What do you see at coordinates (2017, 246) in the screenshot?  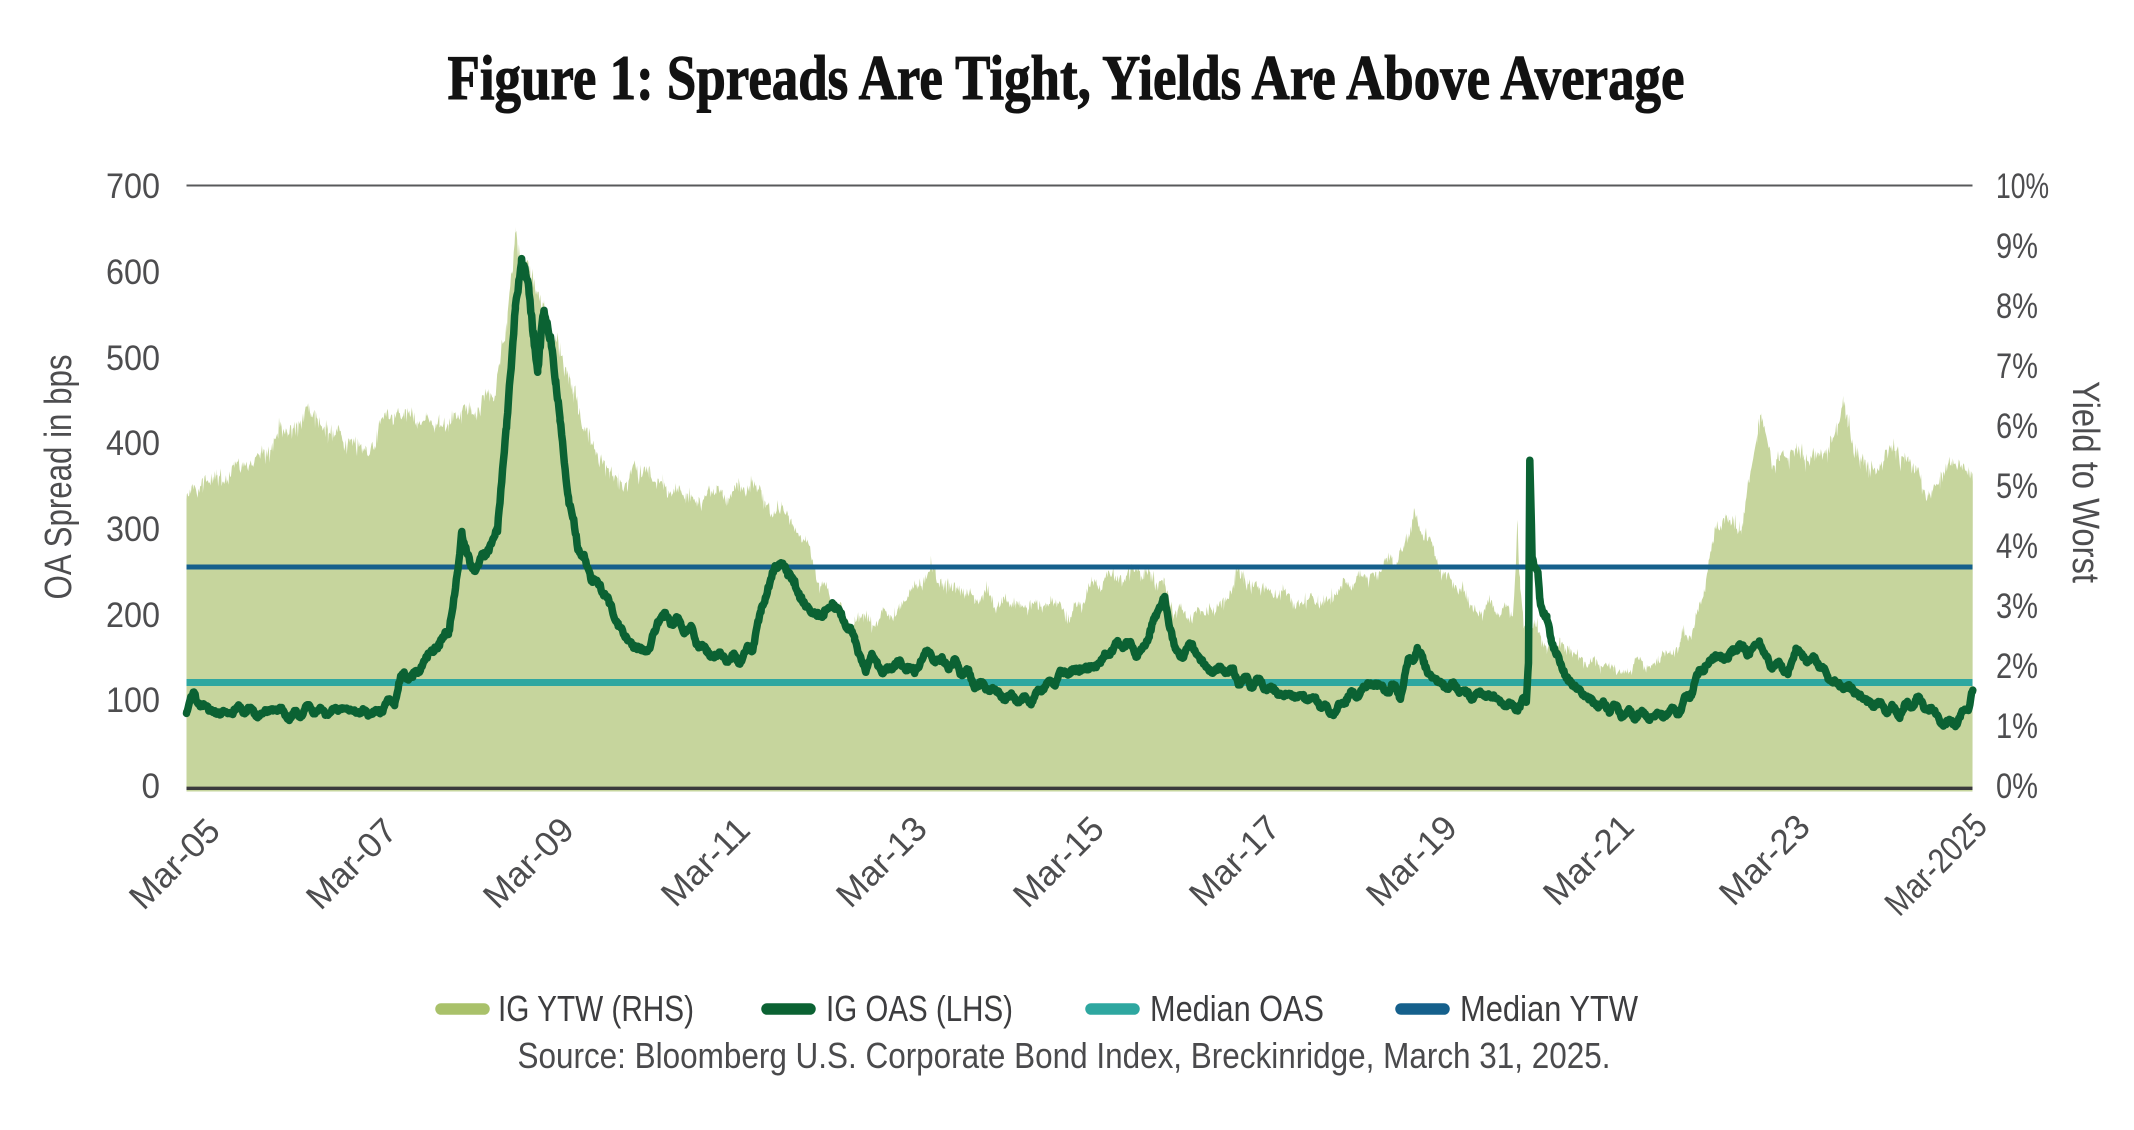 I see `svg-text: 9%` at bounding box center [2017, 246].